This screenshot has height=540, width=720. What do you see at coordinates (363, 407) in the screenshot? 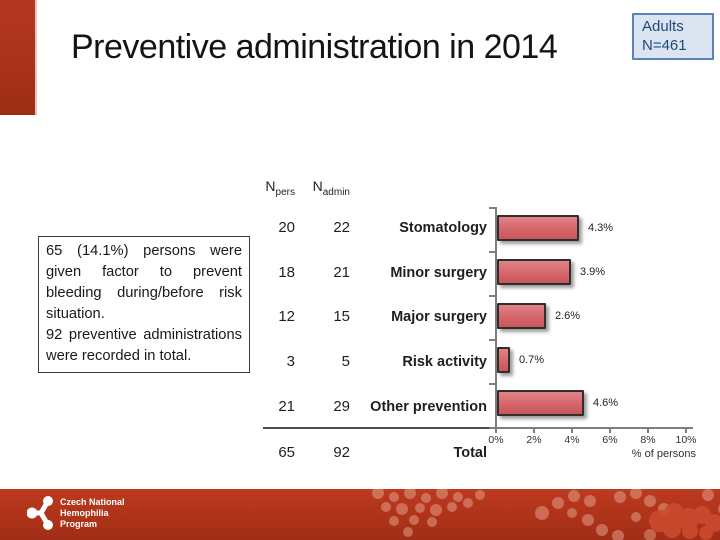
I see `table-row: 21 29 Other prevention` at bounding box center [363, 407].